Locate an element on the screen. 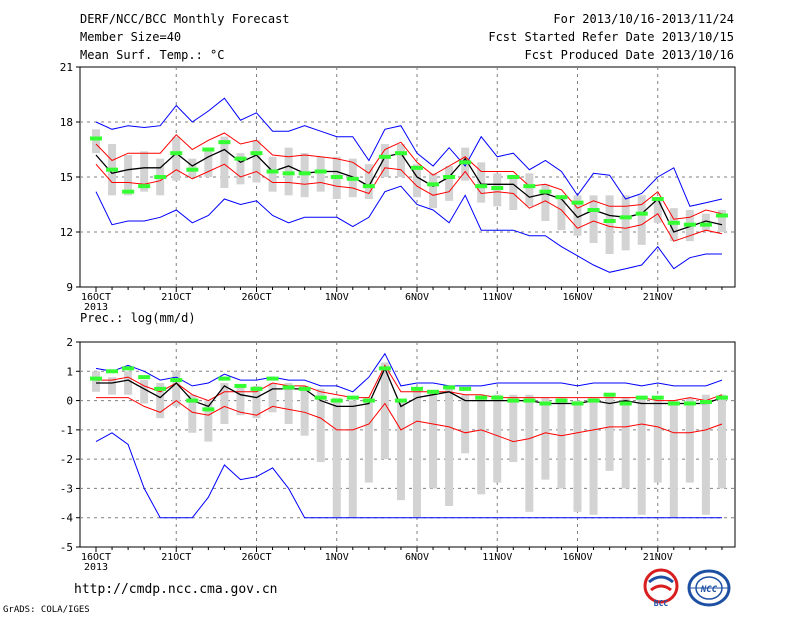 This screenshot has width=800, height=618. ncc-logo-text: NCC is located at coordinates (709, 590).